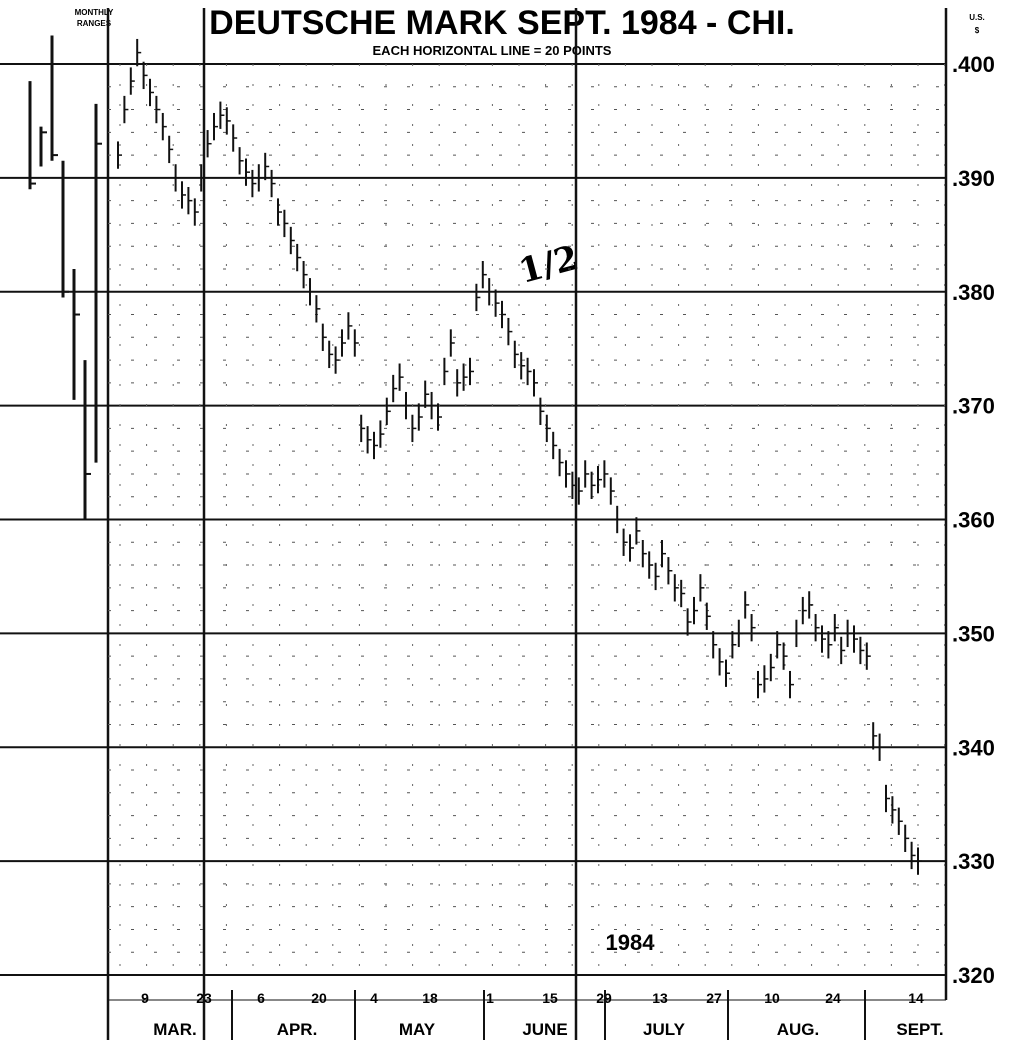 The height and width of the screenshot is (1049, 1022). What do you see at coordinates (490, 998) in the screenshot?
I see `x-tick-label: 1` at bounding box center [490, 998].